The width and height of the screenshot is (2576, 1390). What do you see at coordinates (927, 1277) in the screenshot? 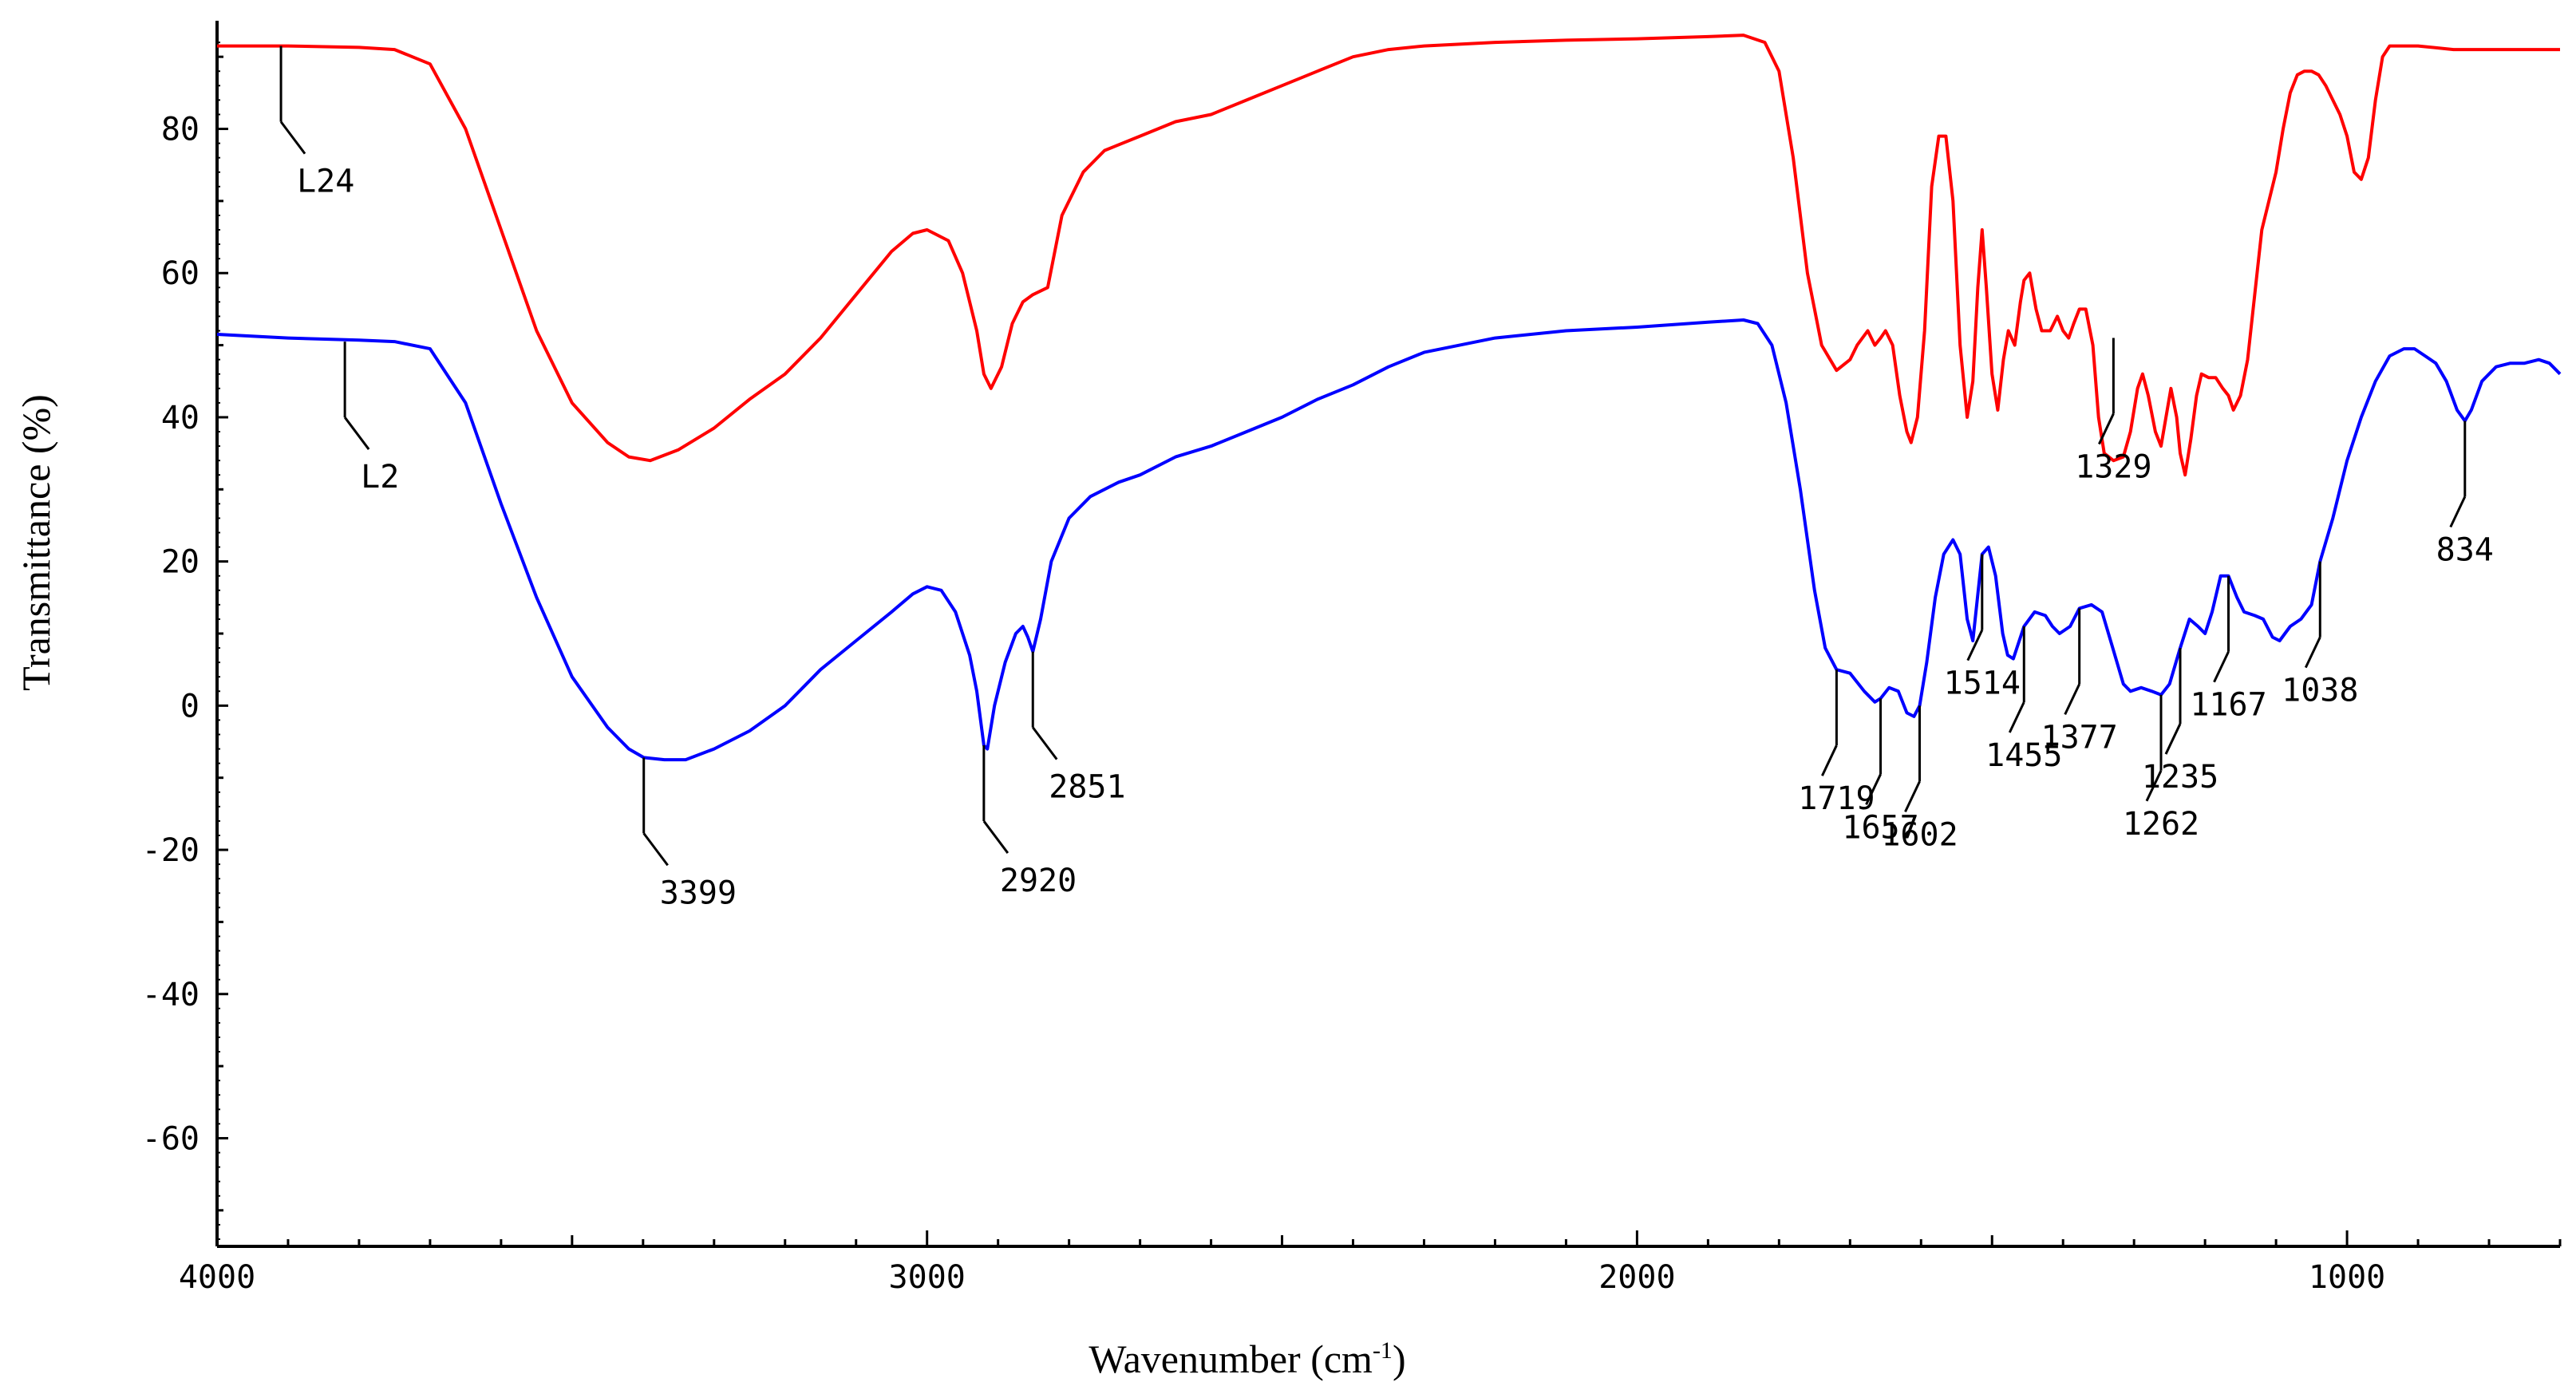
I see `x-tick-label: 3000` at bounding box center [927, 1277].